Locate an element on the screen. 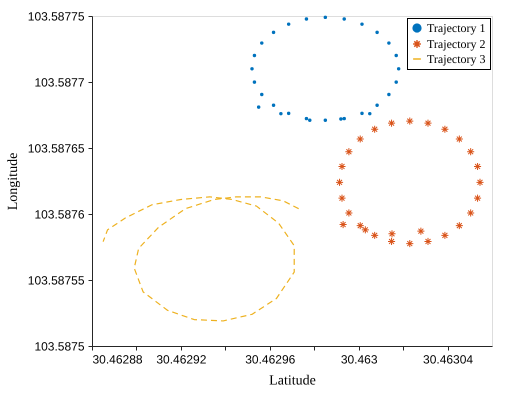 Image resolution: width=523 pixels, height=420 pixels. y-tick-label: 103.5877 is located at coordinates (59, 83).